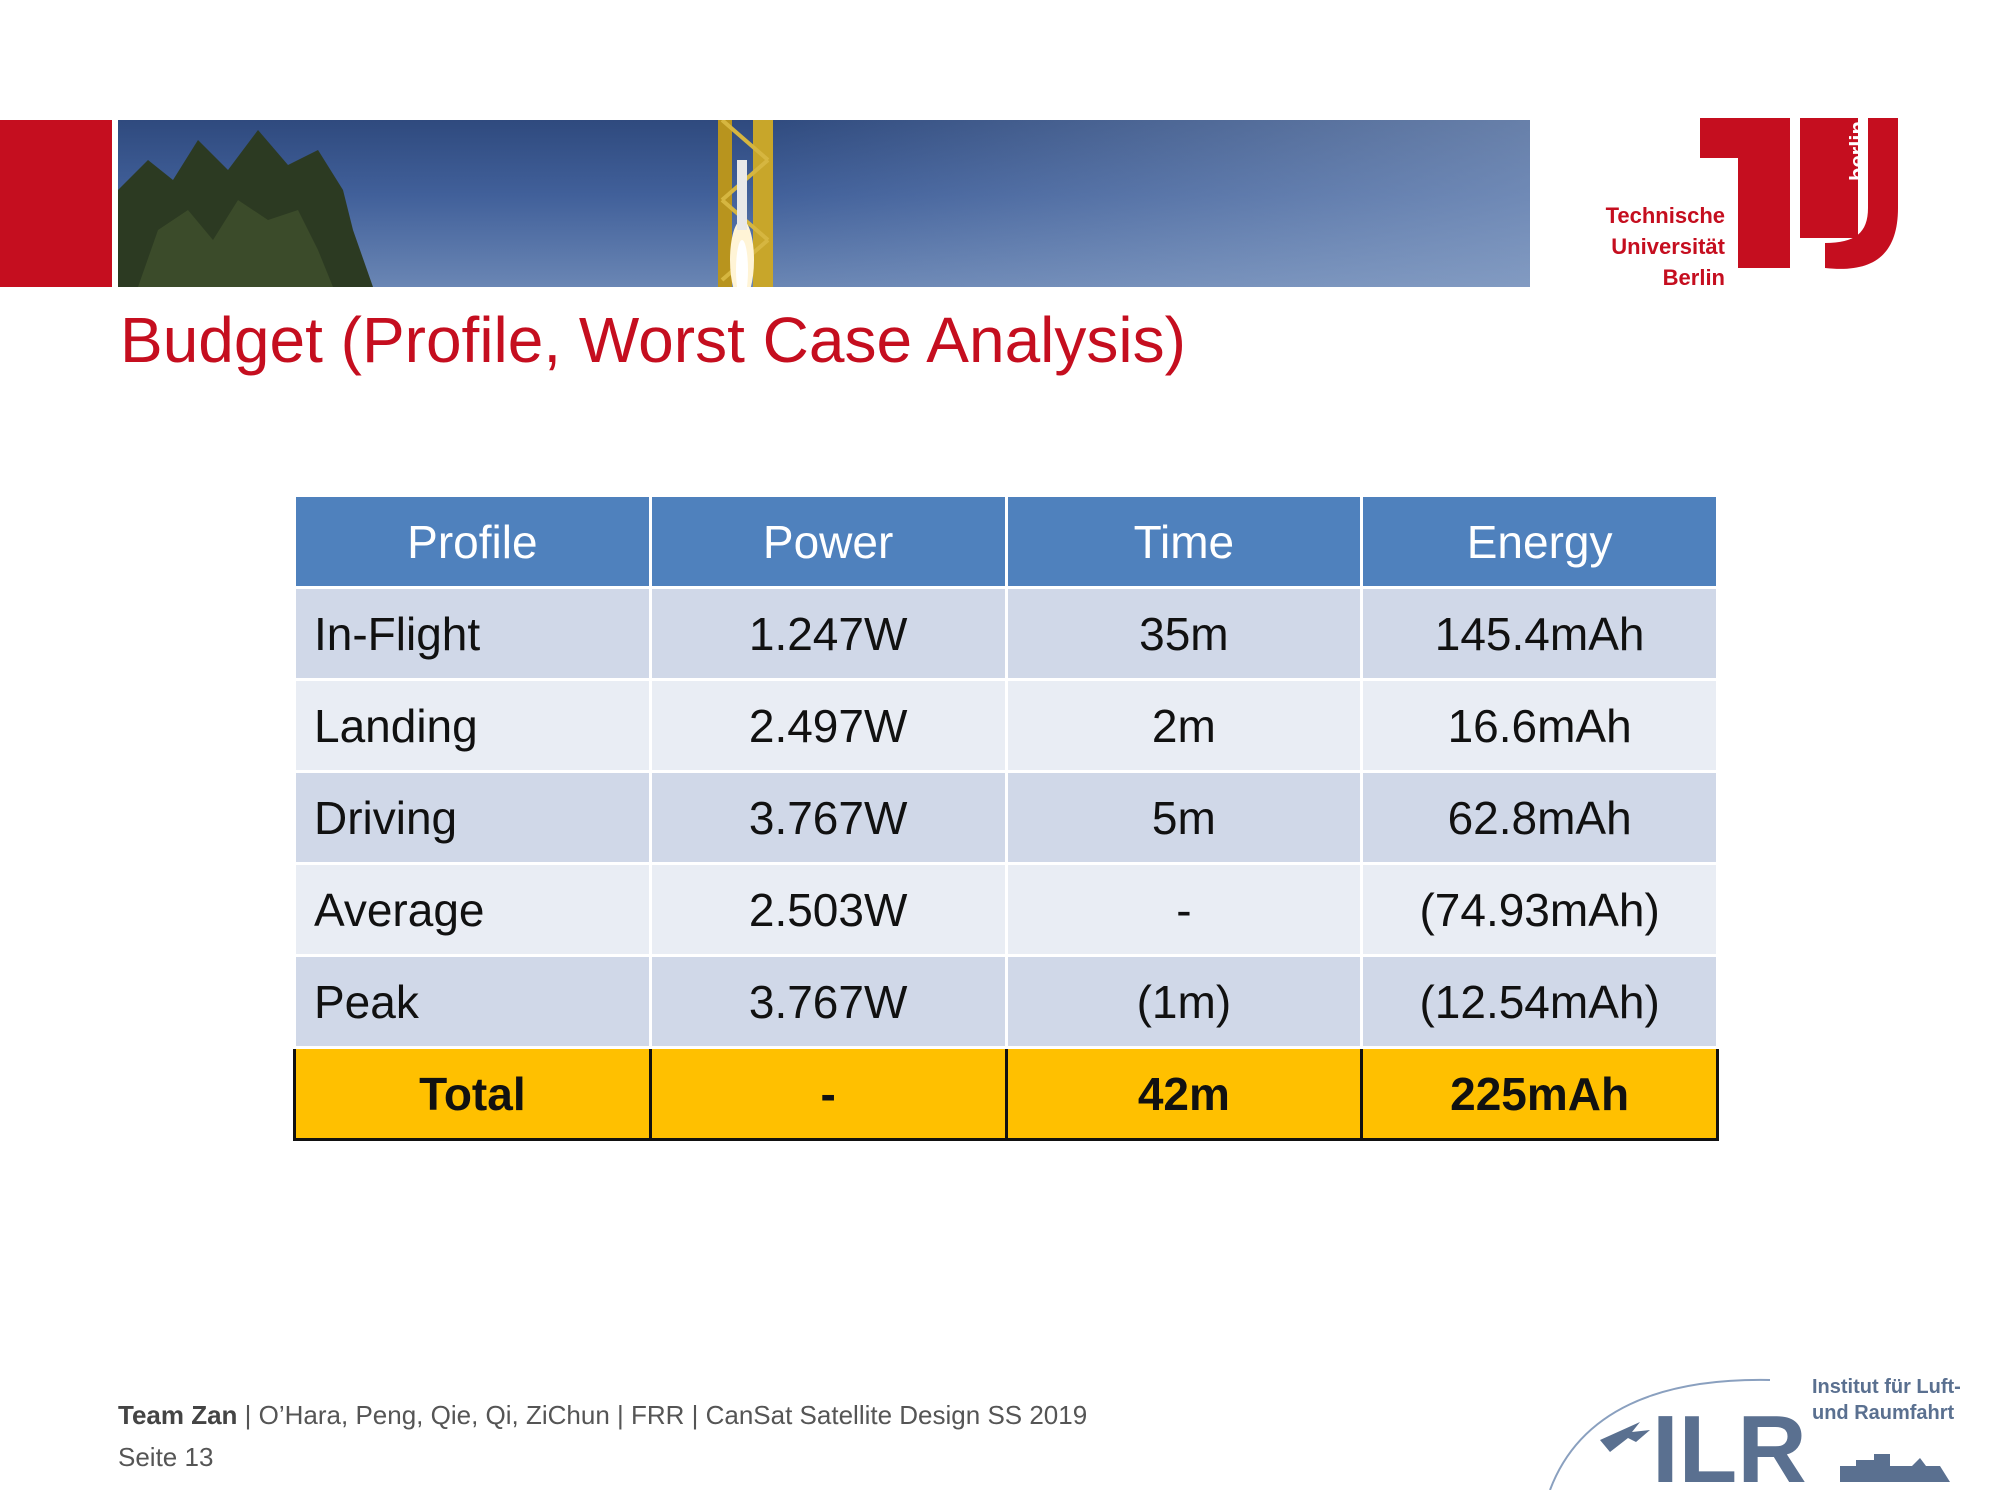 Image resolution: width=2000 pixels, height=1500 pixels. What do you see at coordinates (653, 340) in the screenshot?
I see `slide-title: Budget (Profile, Worst Case Analysis)` at bounding box center [653, 340].